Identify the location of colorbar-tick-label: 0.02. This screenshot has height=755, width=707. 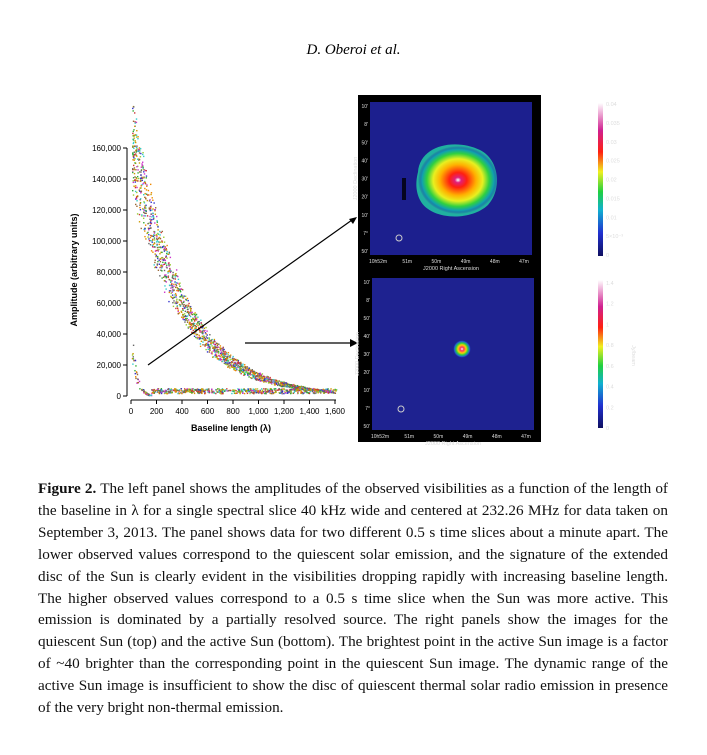
(611, 181).